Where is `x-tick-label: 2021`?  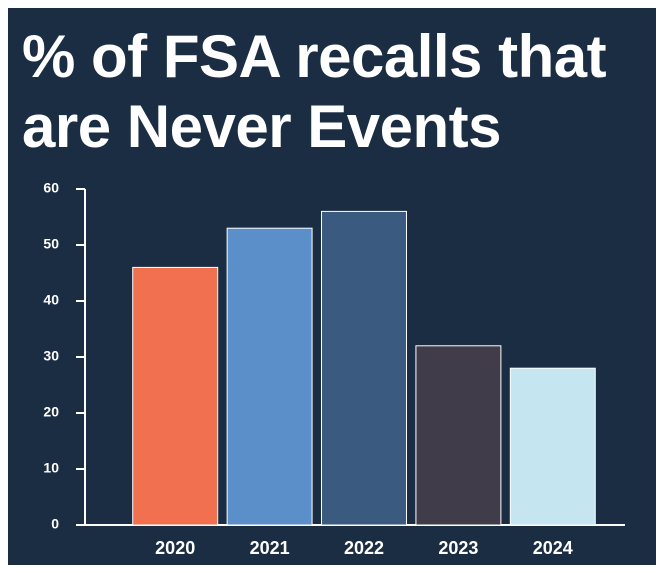 x-tick-label: 2021 is located at coordinates (270, 548).